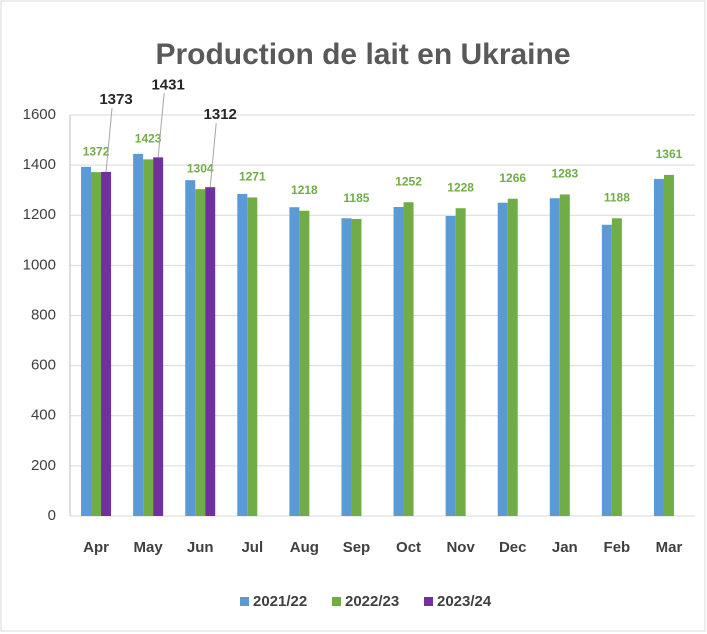  What do you see at coordinates (43, 415) in the screenshot?
I see `y-tick-label: 400` at bounding box center [43, 415].